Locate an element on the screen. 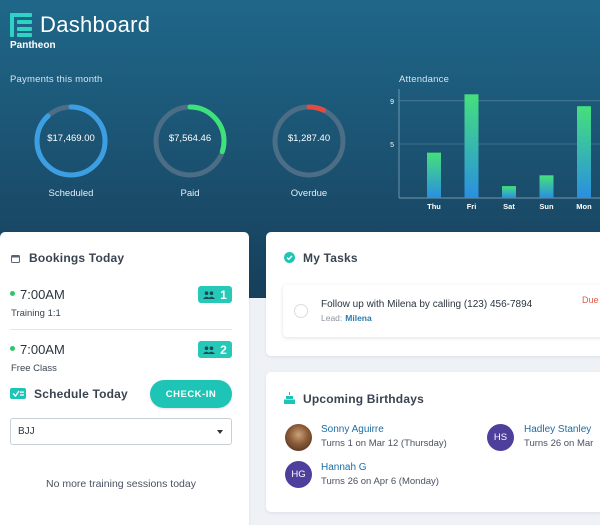 The image size is (600, 525). overdue-ring-chart is located at coordinates (309, 141).